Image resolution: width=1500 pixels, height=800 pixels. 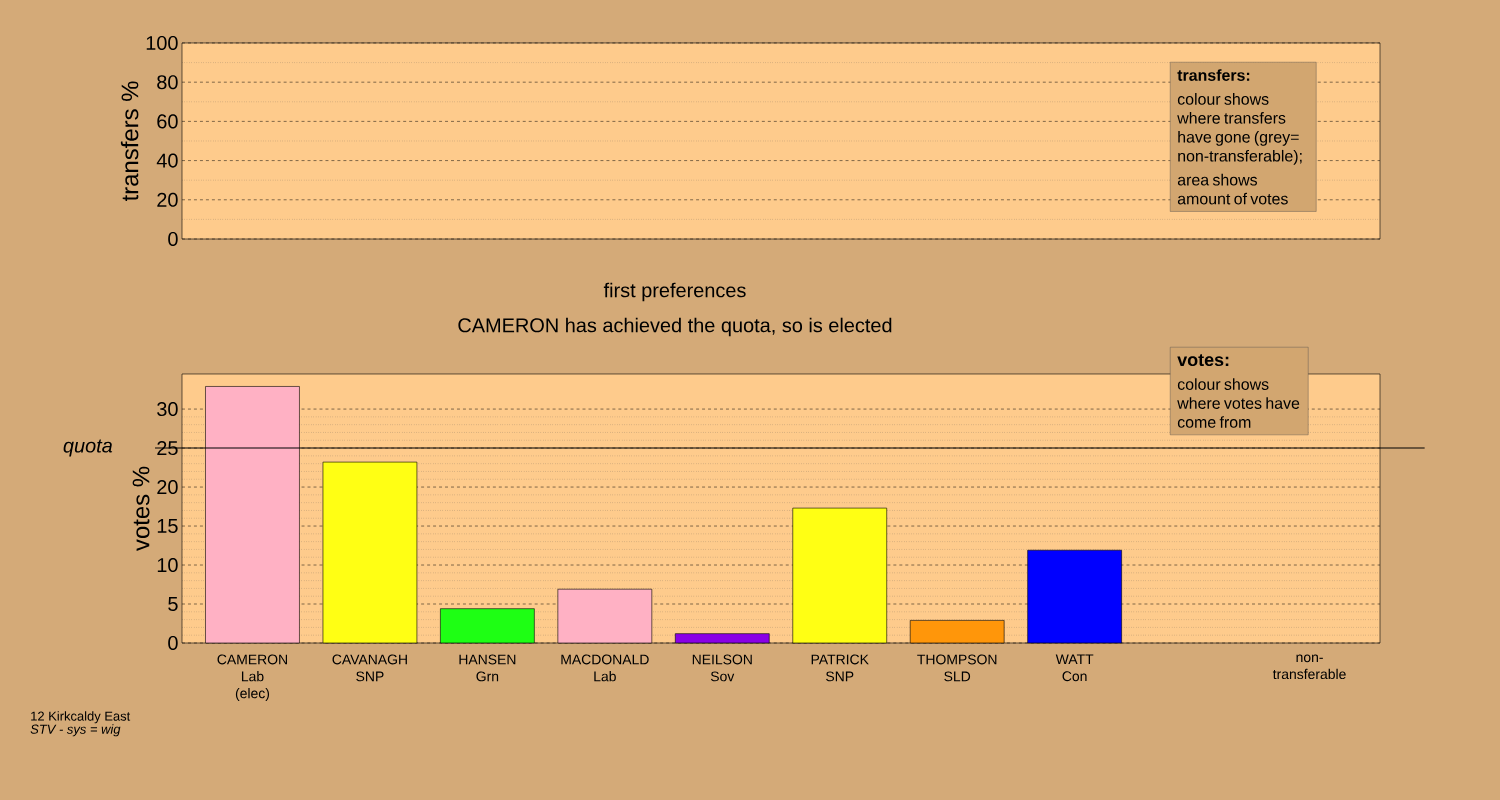 I want to click on y-tick-label: 10, so click(x=167, y=565).